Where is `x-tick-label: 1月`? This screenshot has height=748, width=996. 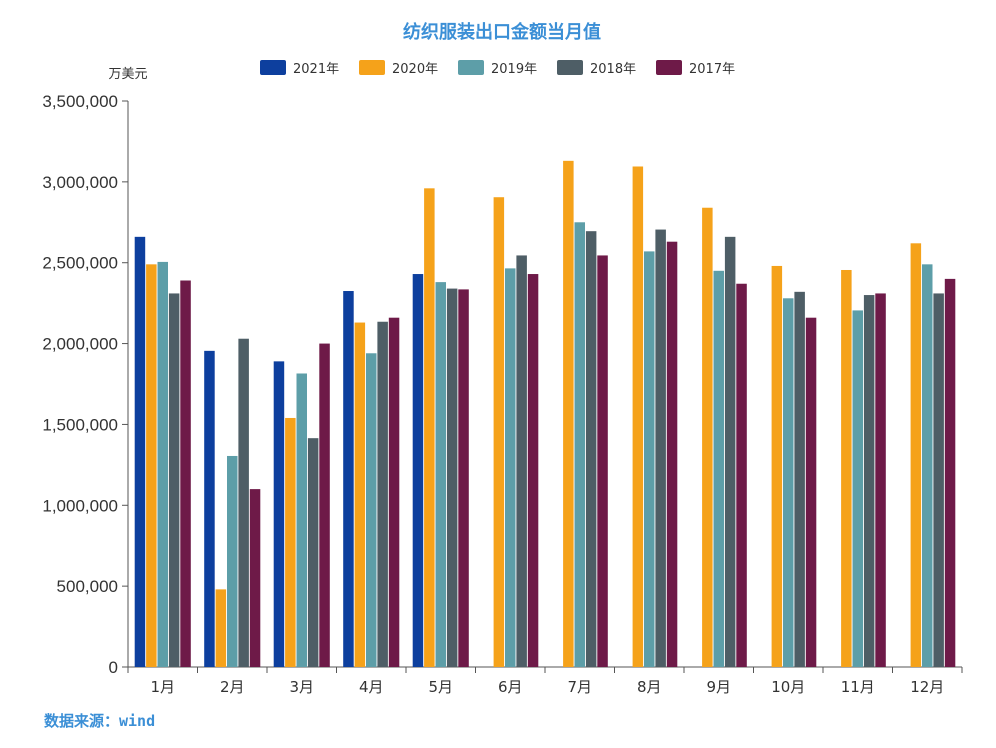 x-tick-label: 1月 is located at coordinates (162, 687).